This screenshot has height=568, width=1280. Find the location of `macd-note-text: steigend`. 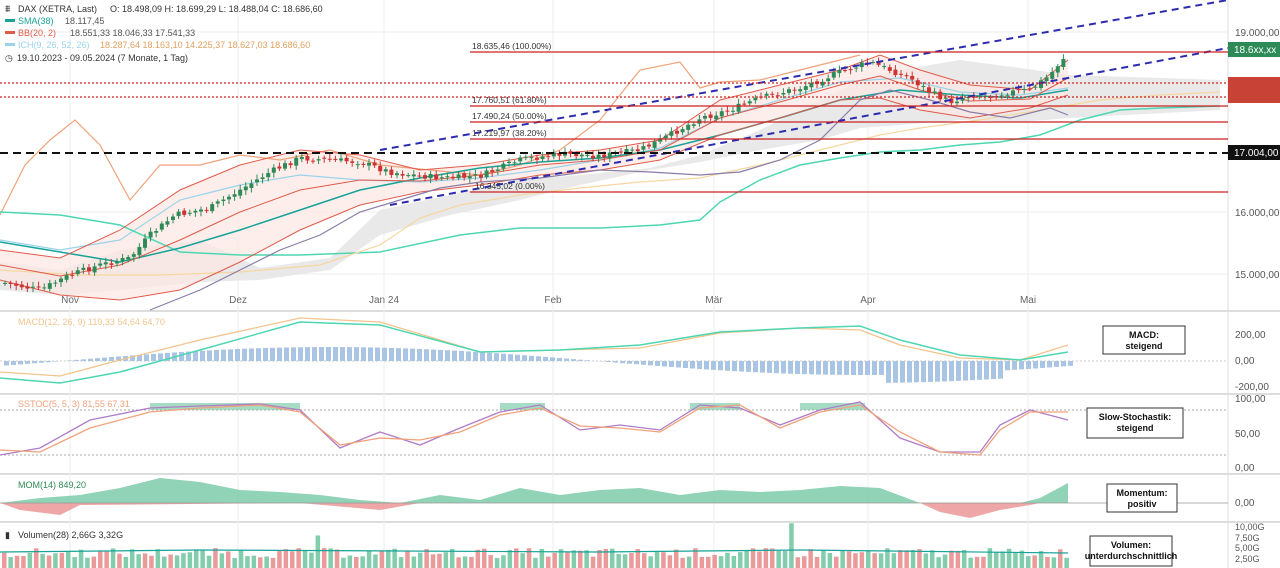

macd-note-text: steigend is located at coordinates (1143, 346).